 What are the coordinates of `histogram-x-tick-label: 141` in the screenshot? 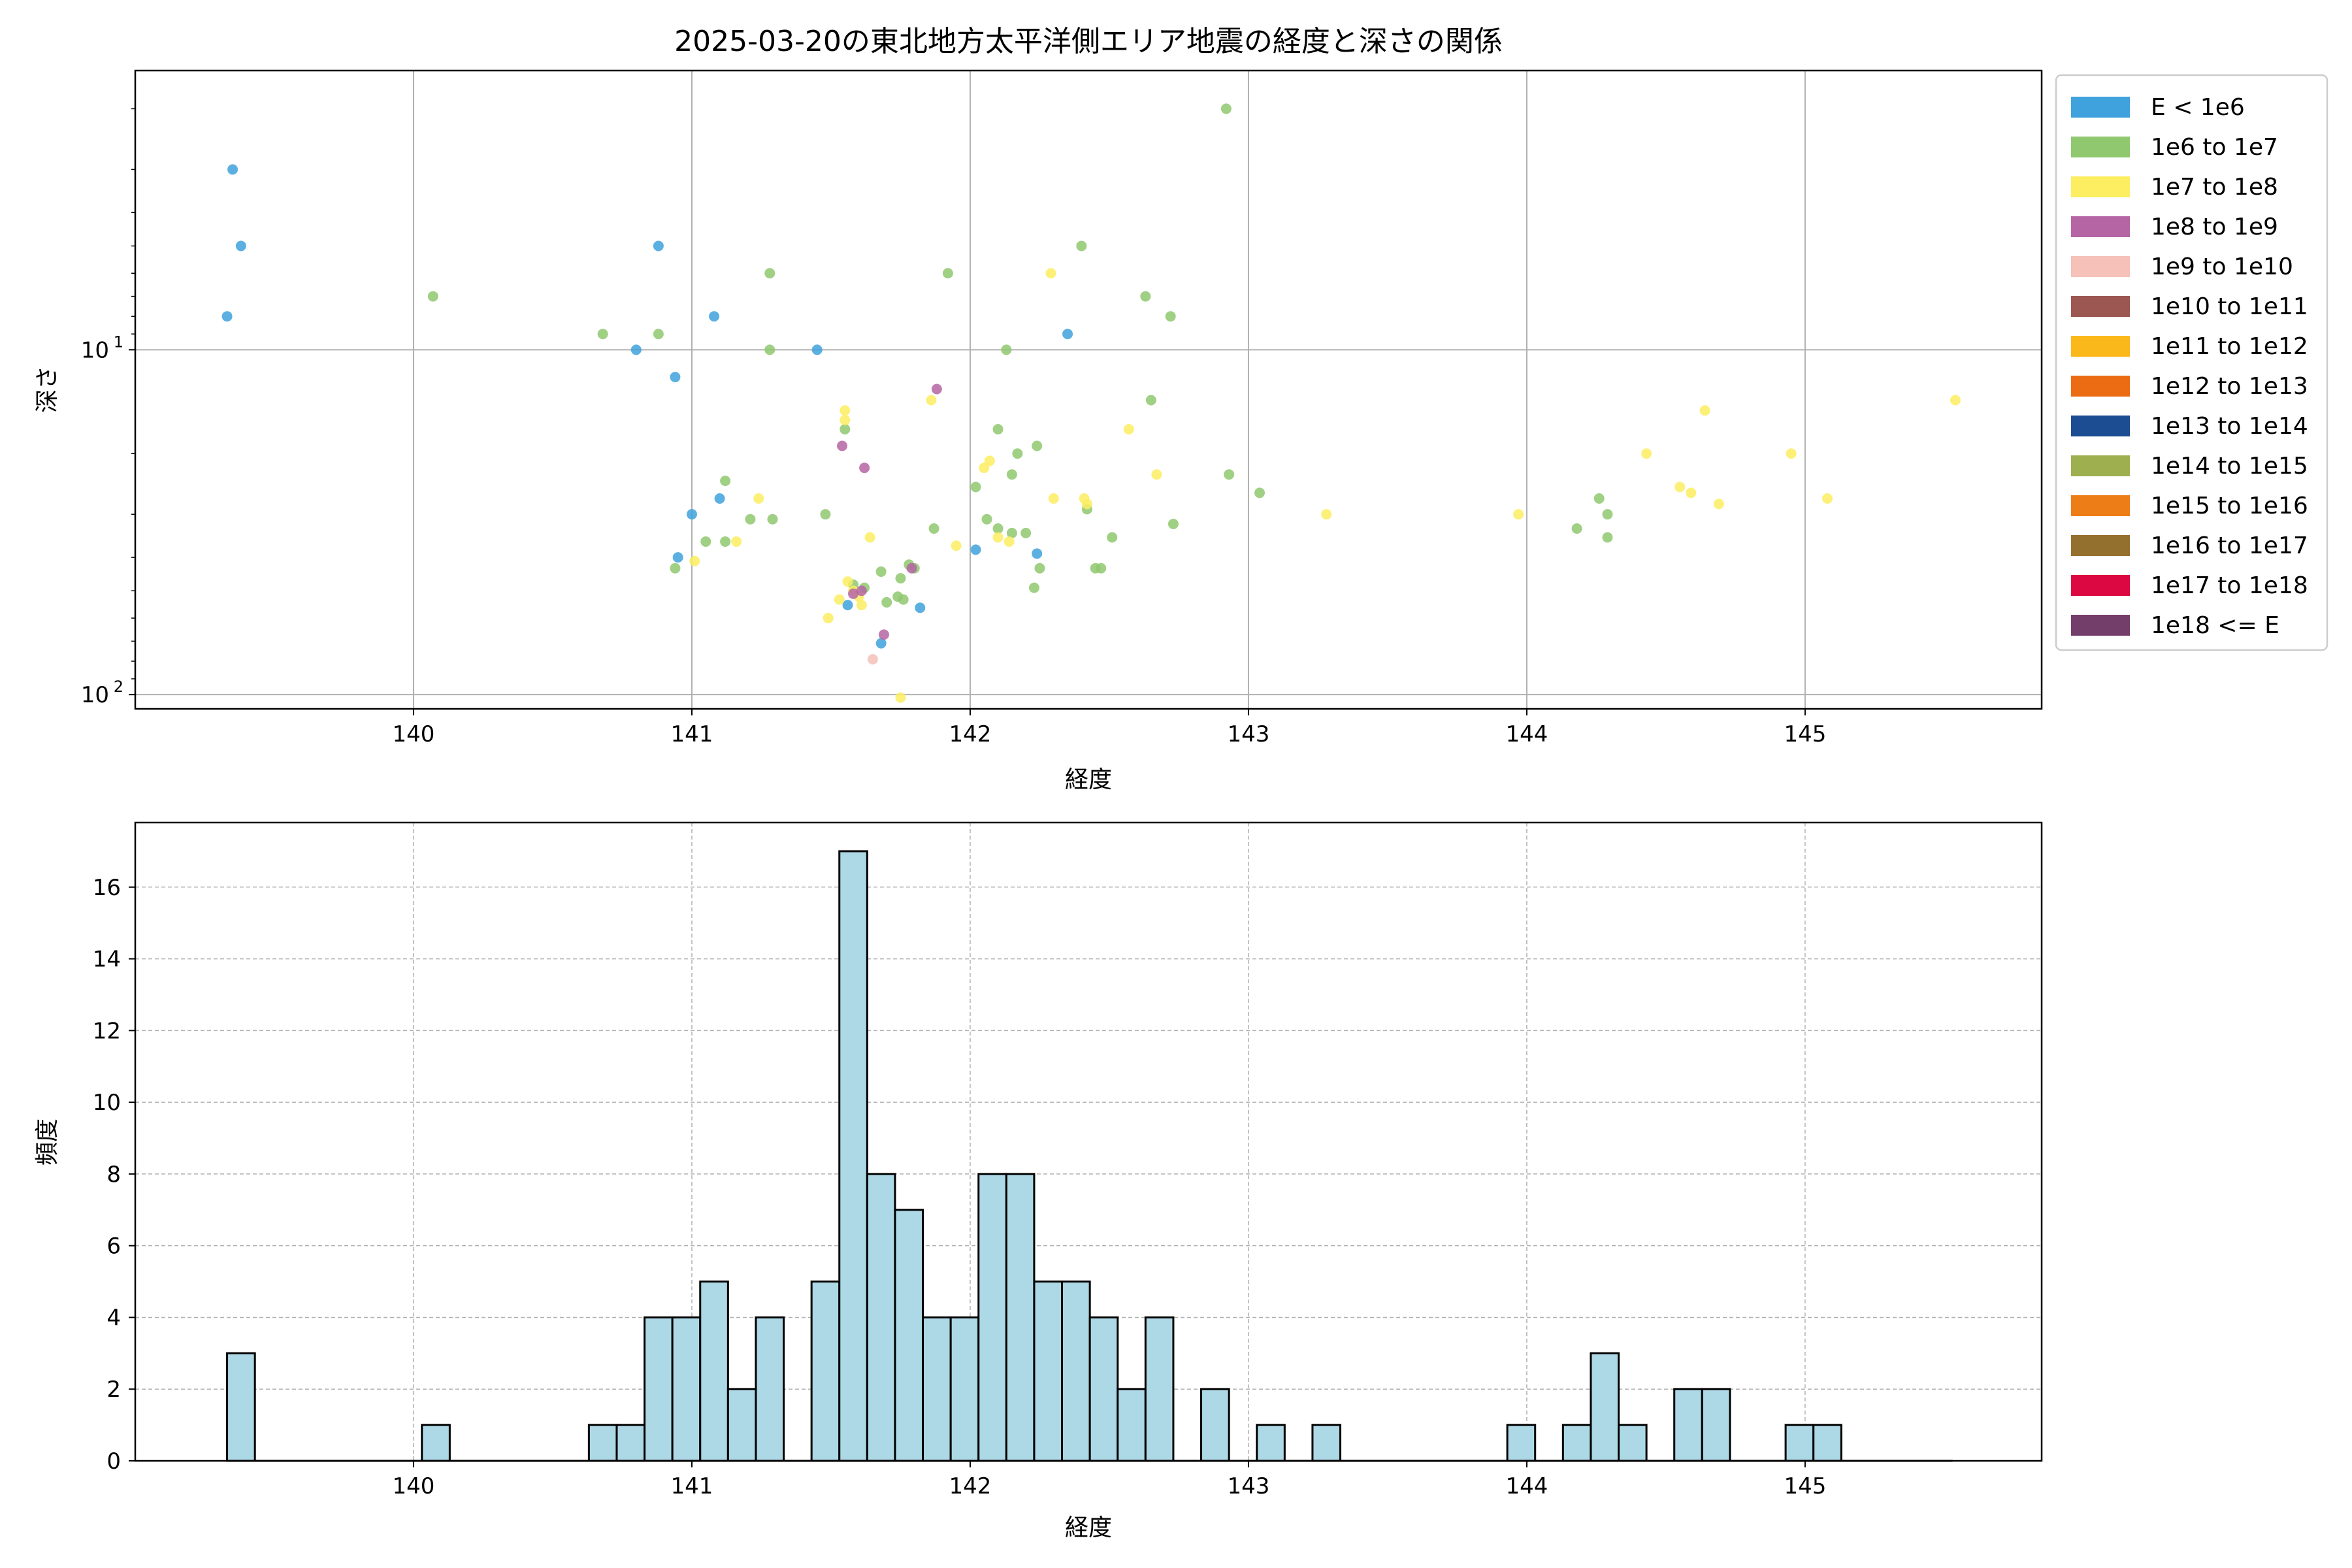 It's located at (692, 1486).